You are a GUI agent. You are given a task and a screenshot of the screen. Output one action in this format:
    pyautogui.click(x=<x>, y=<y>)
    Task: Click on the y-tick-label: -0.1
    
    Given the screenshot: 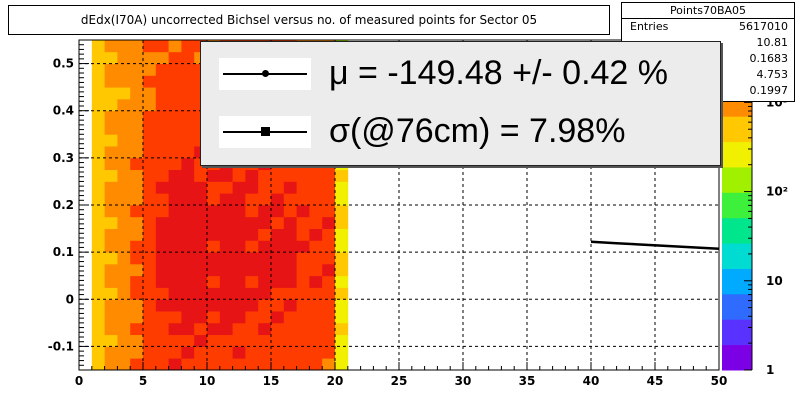 What is the action you would take?
    pyautogui.click(x=61, y=346)
    